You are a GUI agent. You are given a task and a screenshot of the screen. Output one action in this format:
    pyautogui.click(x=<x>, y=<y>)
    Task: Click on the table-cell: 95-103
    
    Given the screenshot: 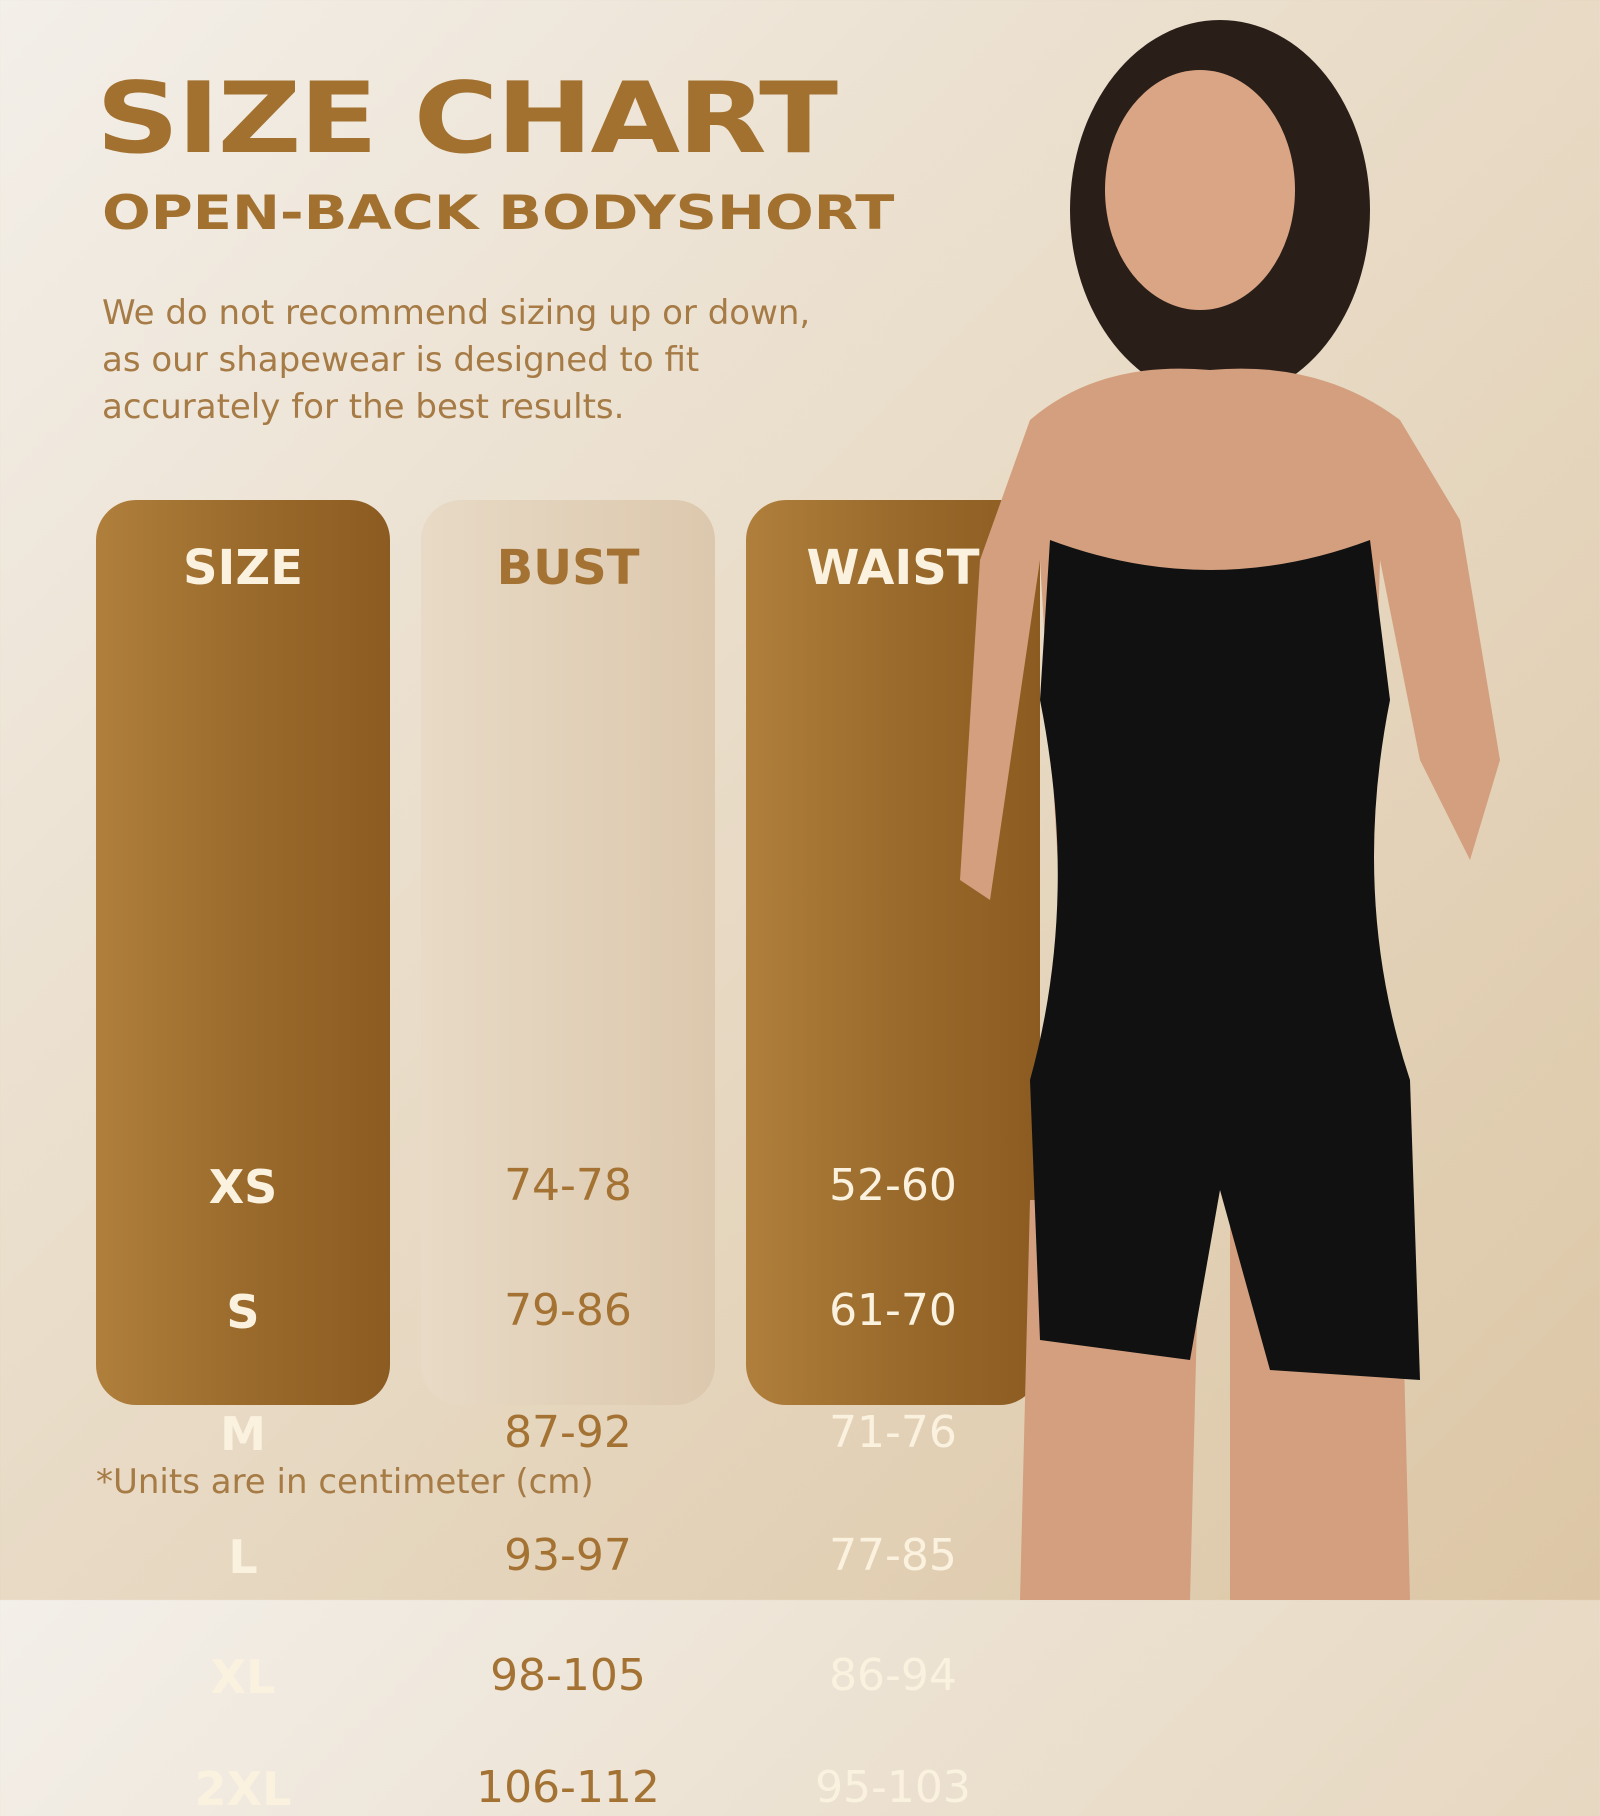 What is the action you would take?
    pyautogui.click(x=893, y=1787)
    